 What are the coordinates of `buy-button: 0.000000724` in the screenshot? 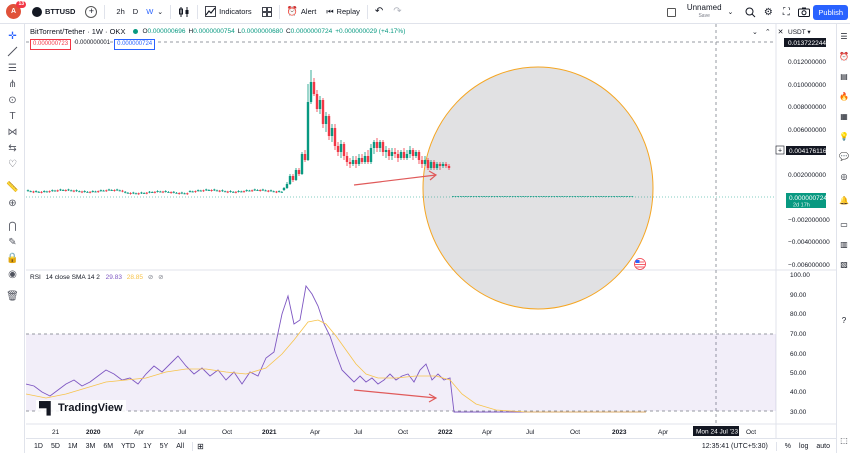 It's located at (135, 44).